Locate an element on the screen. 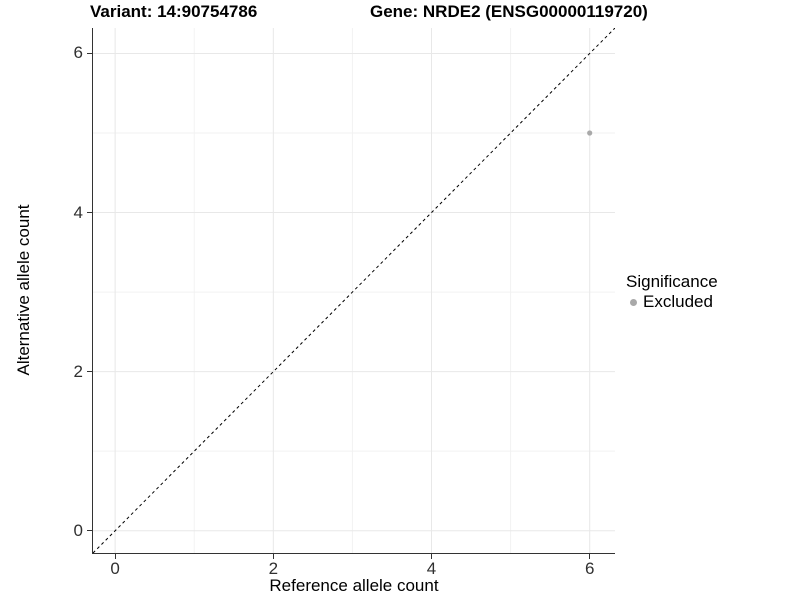 The image size is (800, 600). x-tick-label: 6 is located at coordinates (589, 568).